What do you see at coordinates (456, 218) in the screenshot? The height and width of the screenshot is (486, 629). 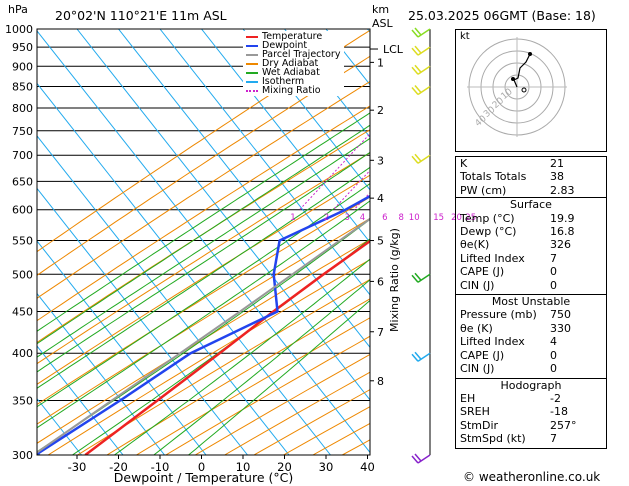 I see `mixing-ratio-tick-label: 20` at bounding box center [456, 218].